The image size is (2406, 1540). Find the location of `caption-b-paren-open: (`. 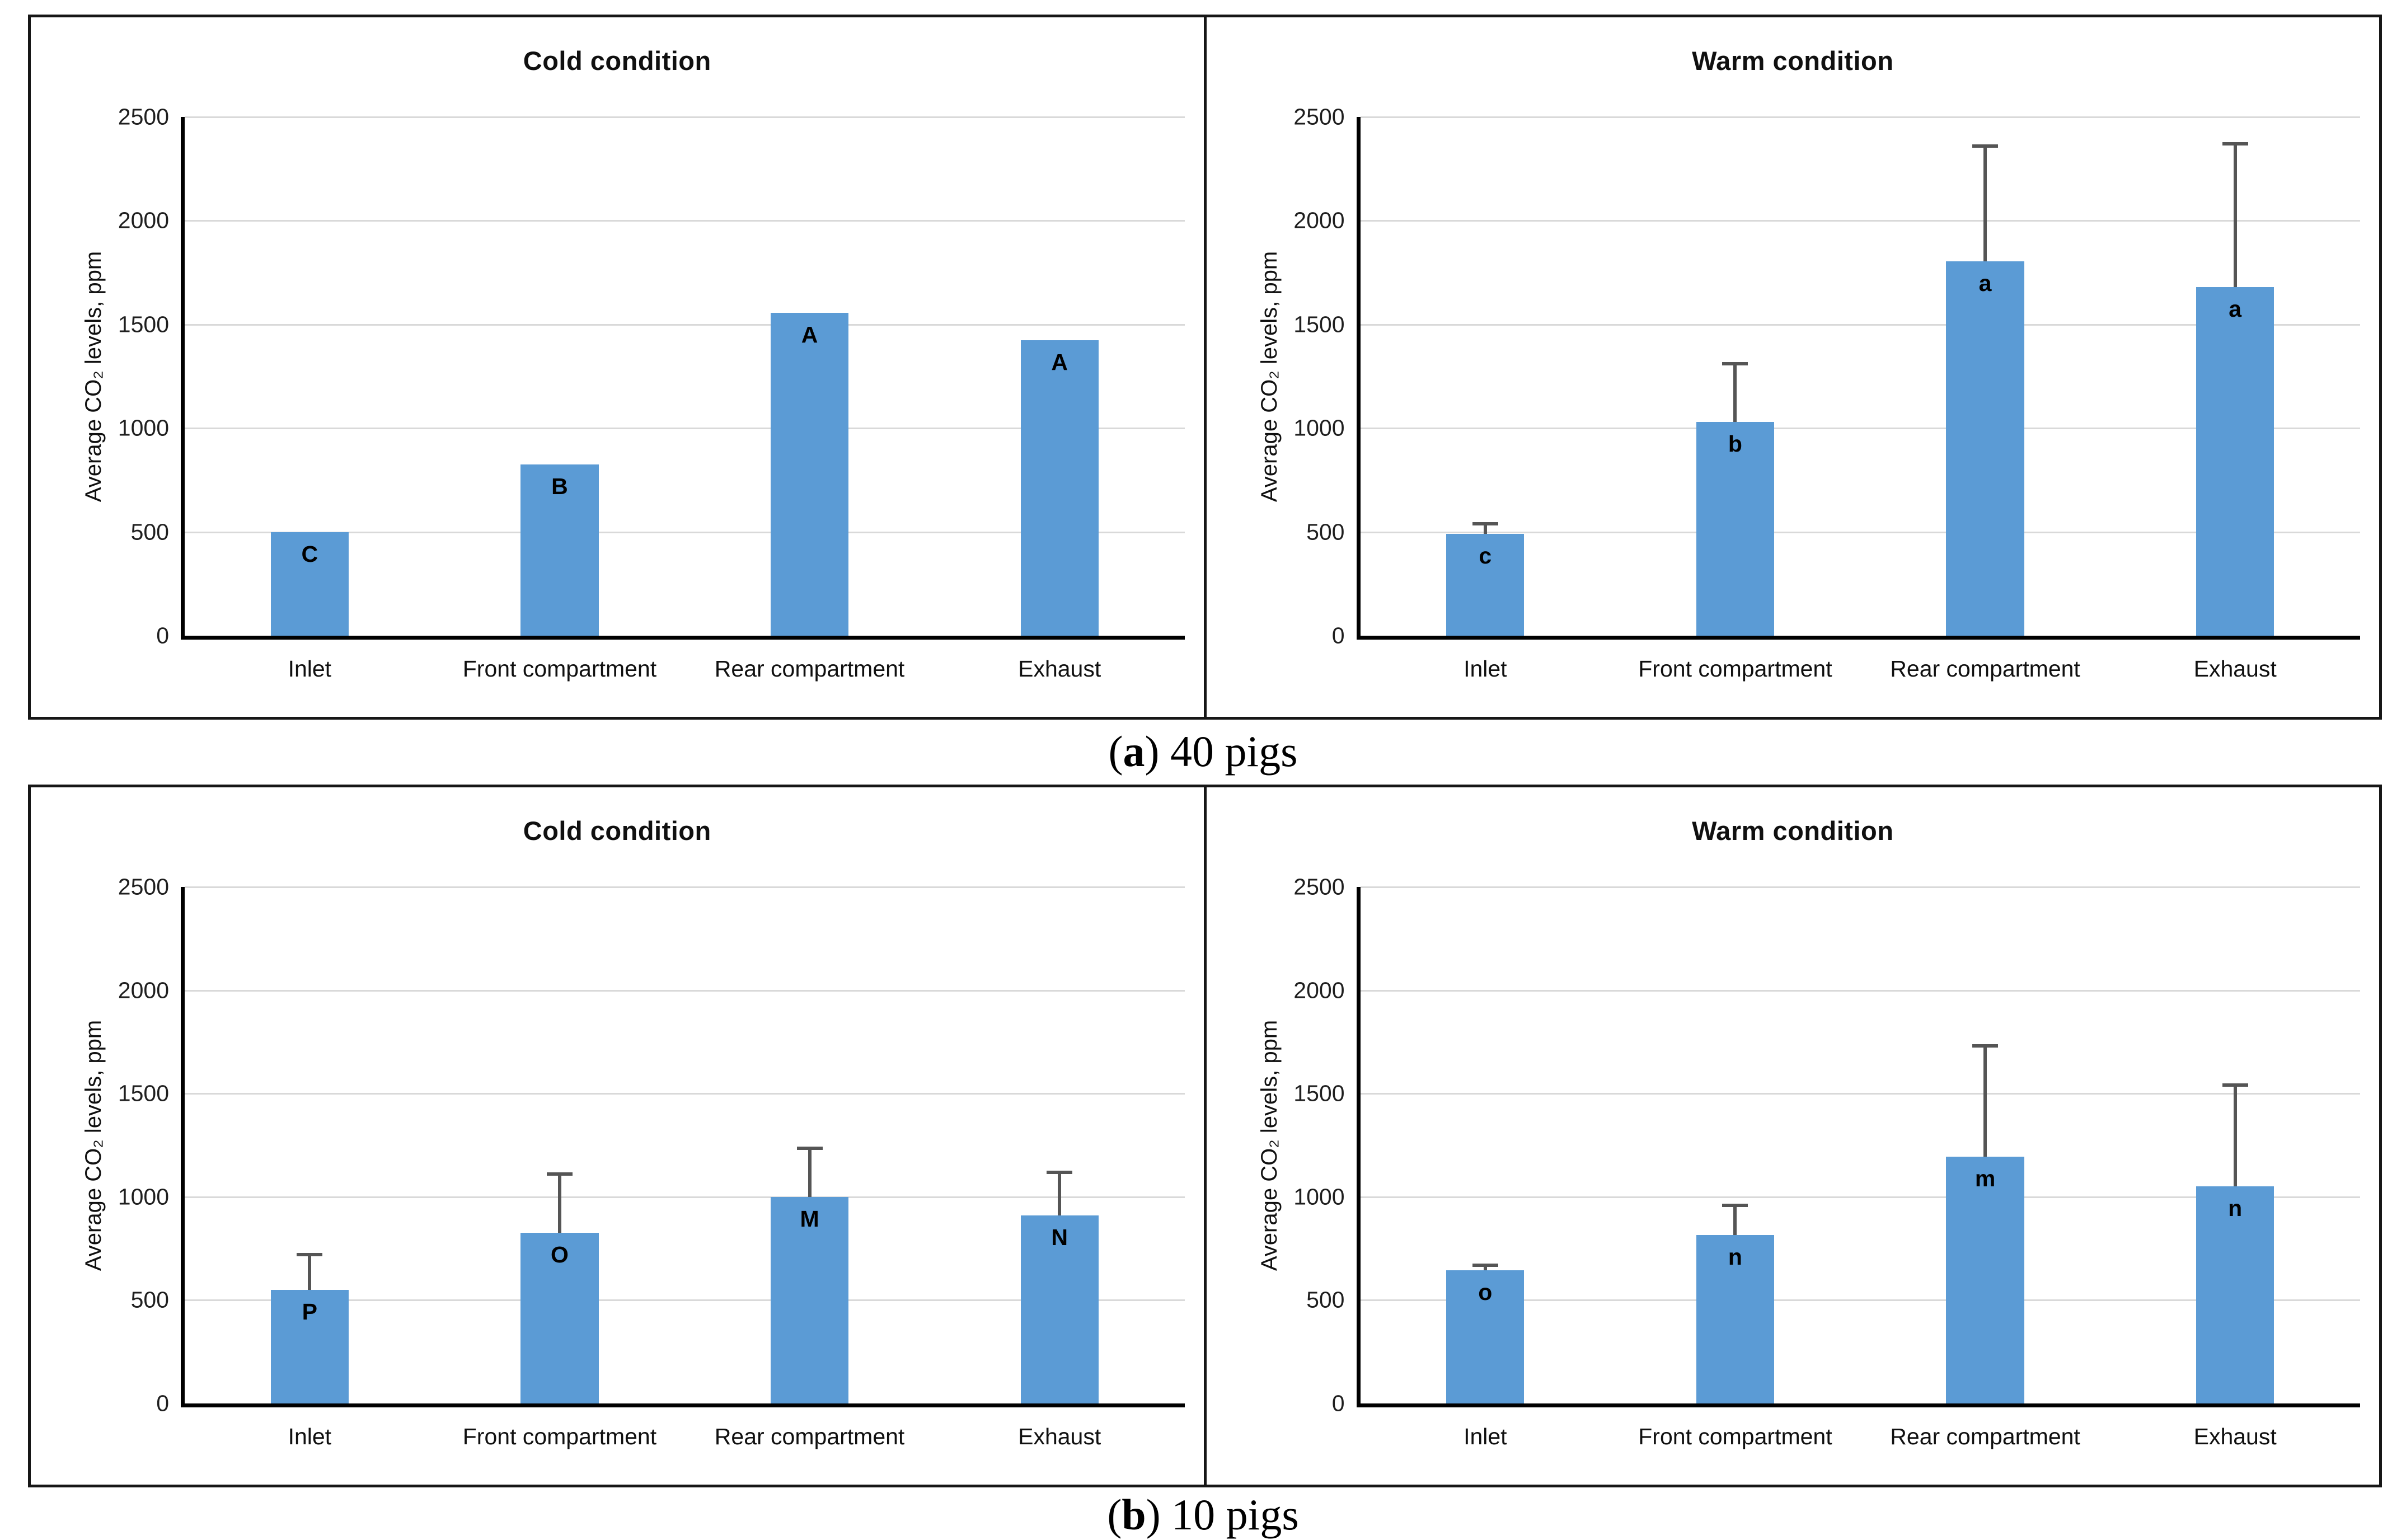

caption-b-paren-open: ( is located at coordinates (1114, 1514).